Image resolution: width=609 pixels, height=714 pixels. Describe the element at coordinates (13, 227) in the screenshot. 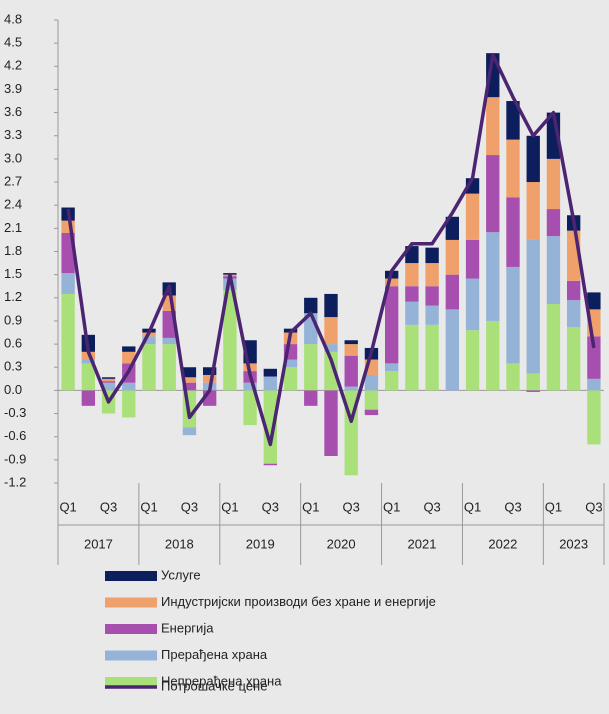

I see `y-tick-label: 2.1` at that location.